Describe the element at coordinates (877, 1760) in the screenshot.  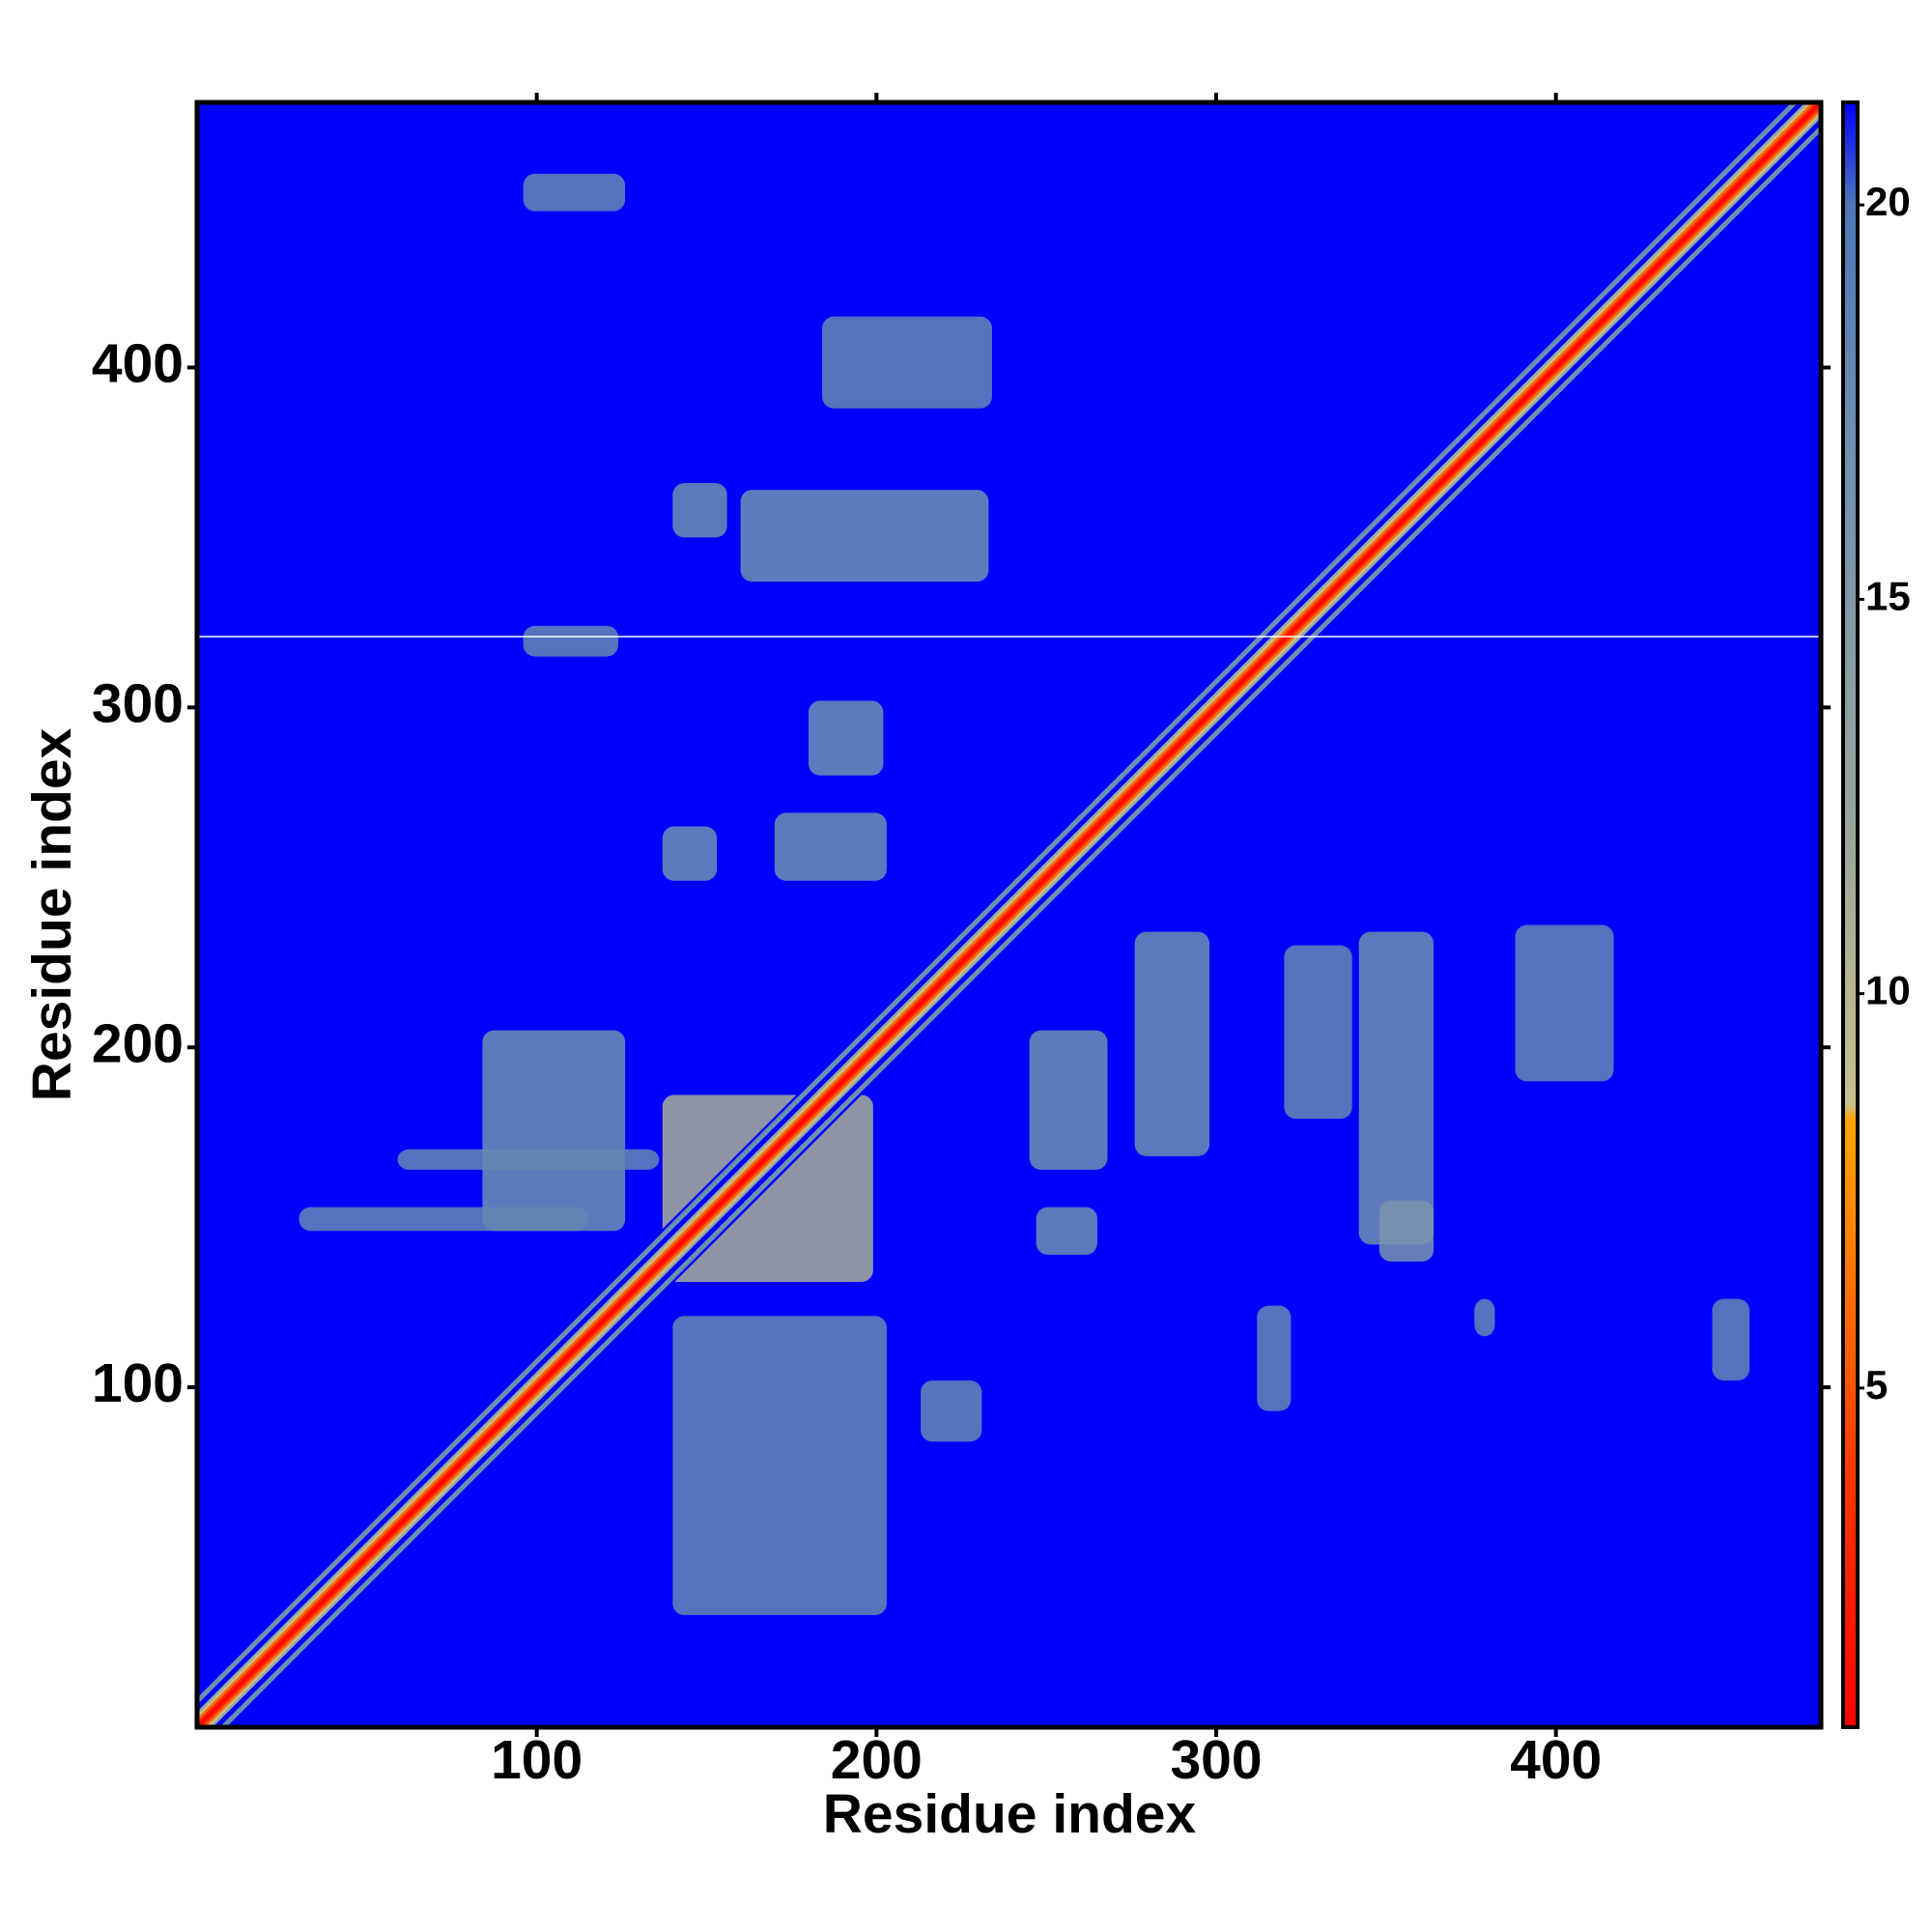
I see `x-tick-label: 200` at that location.